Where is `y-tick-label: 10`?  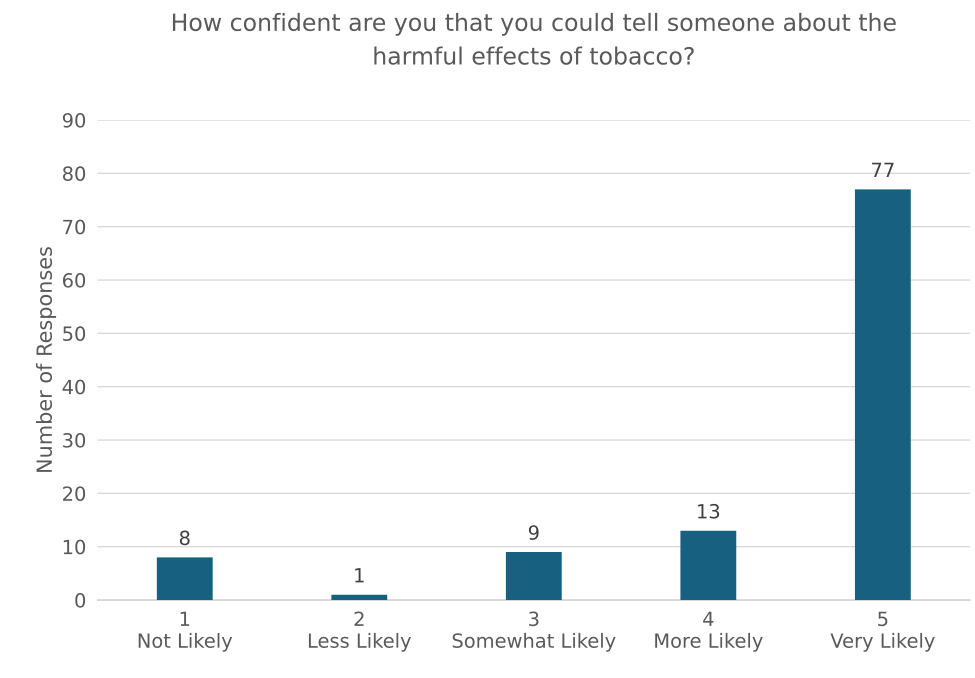 y-tick-label: 10 is located at coordinates (75, 547).